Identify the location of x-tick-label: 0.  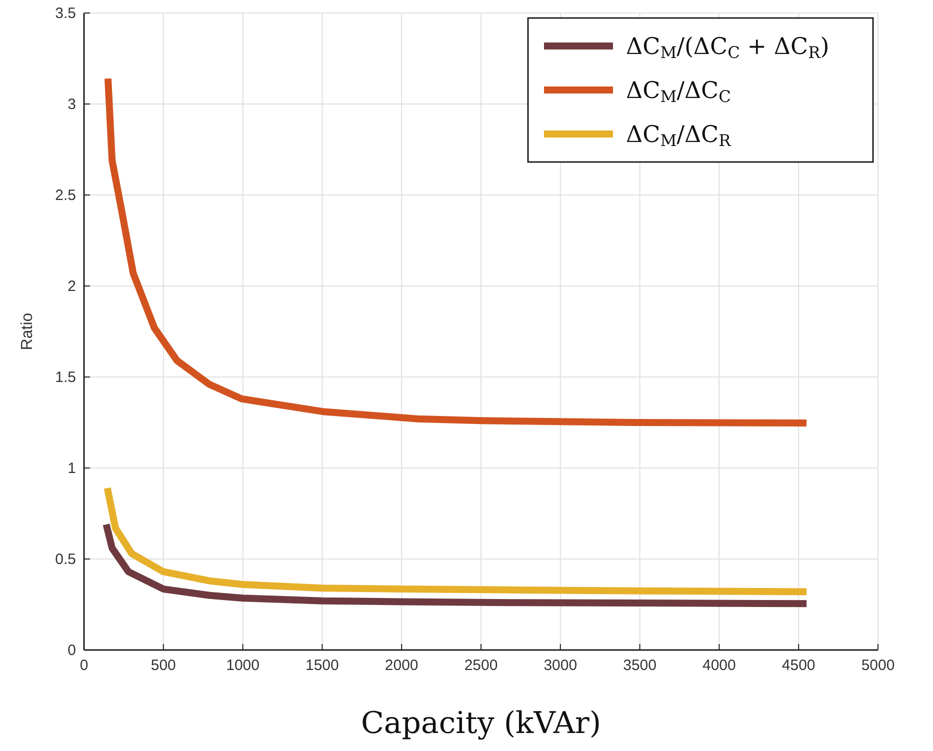
(84, 665).